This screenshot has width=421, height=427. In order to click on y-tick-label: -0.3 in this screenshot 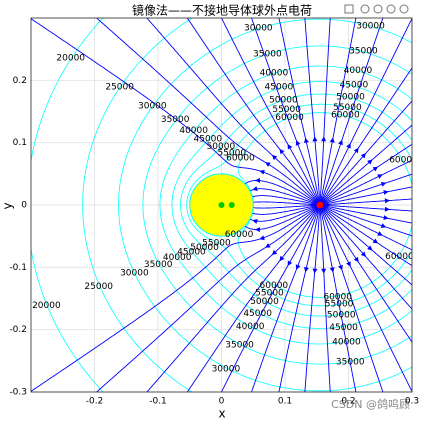, I will do `click(18, 393)`.